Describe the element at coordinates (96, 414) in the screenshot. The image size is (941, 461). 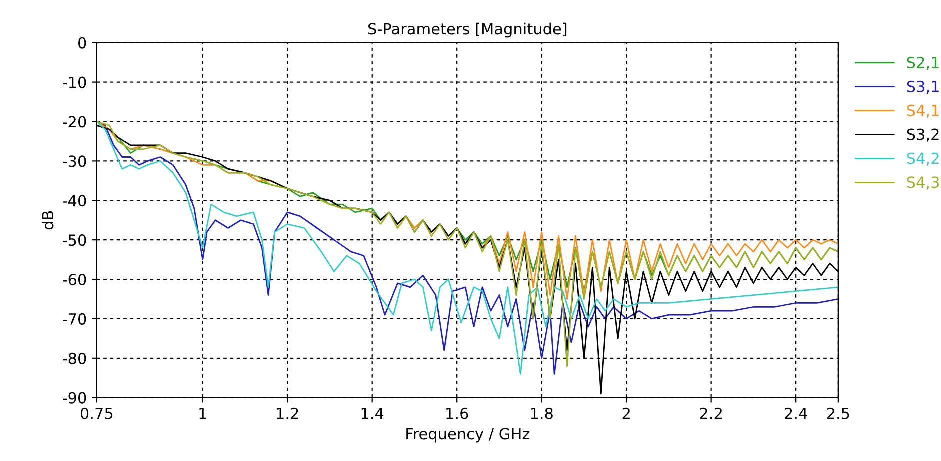
I see `x-tick-label: 0.75` at that location.